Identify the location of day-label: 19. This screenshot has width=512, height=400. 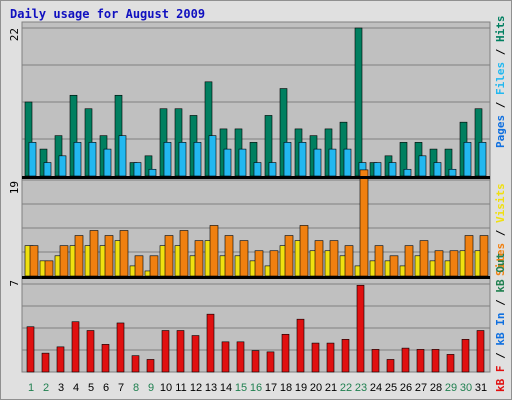
(301, 388).